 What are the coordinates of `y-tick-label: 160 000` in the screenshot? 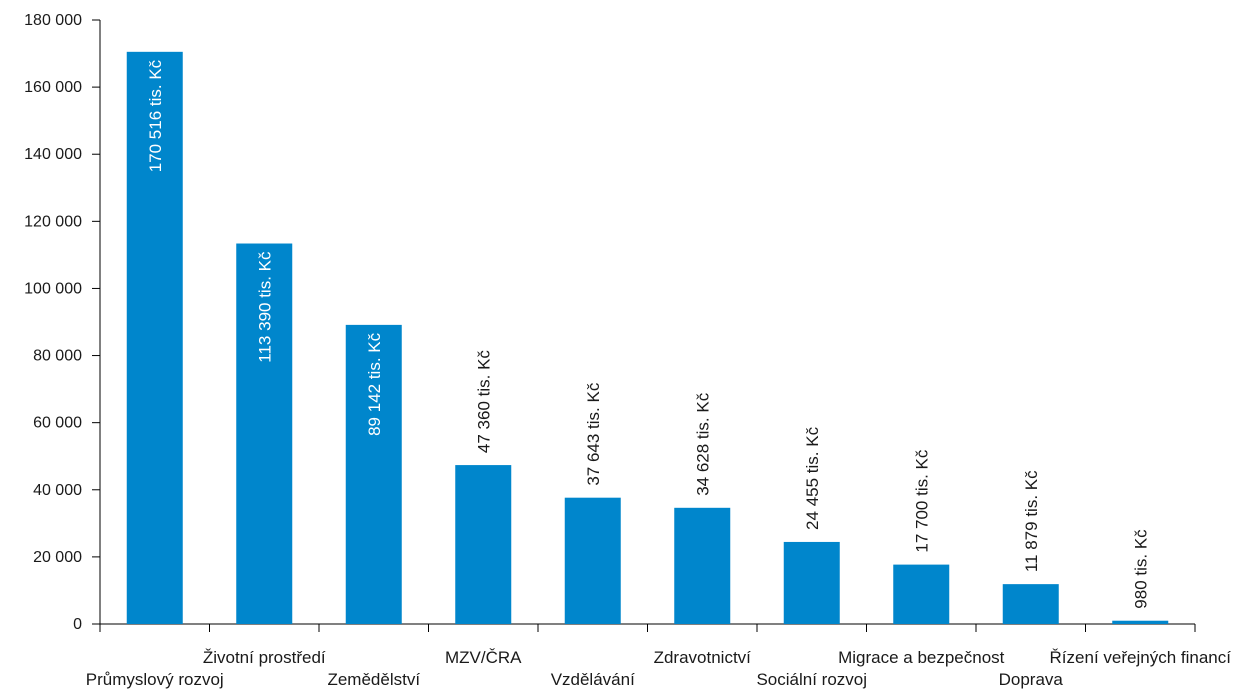 It's located at (53, 87).